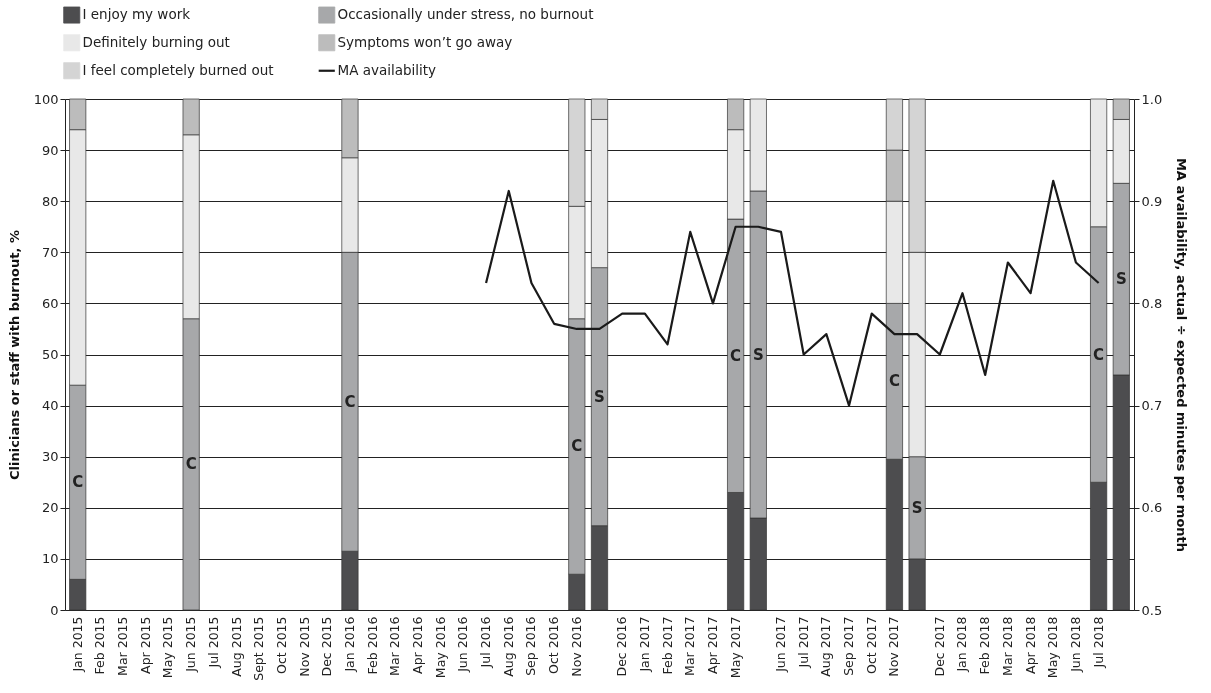 This screenshot has width=1211, height=693. Describe the element at coordinates (191, 644) in the screenshot. I see `x-tick-label: Jun 2015` at that location.